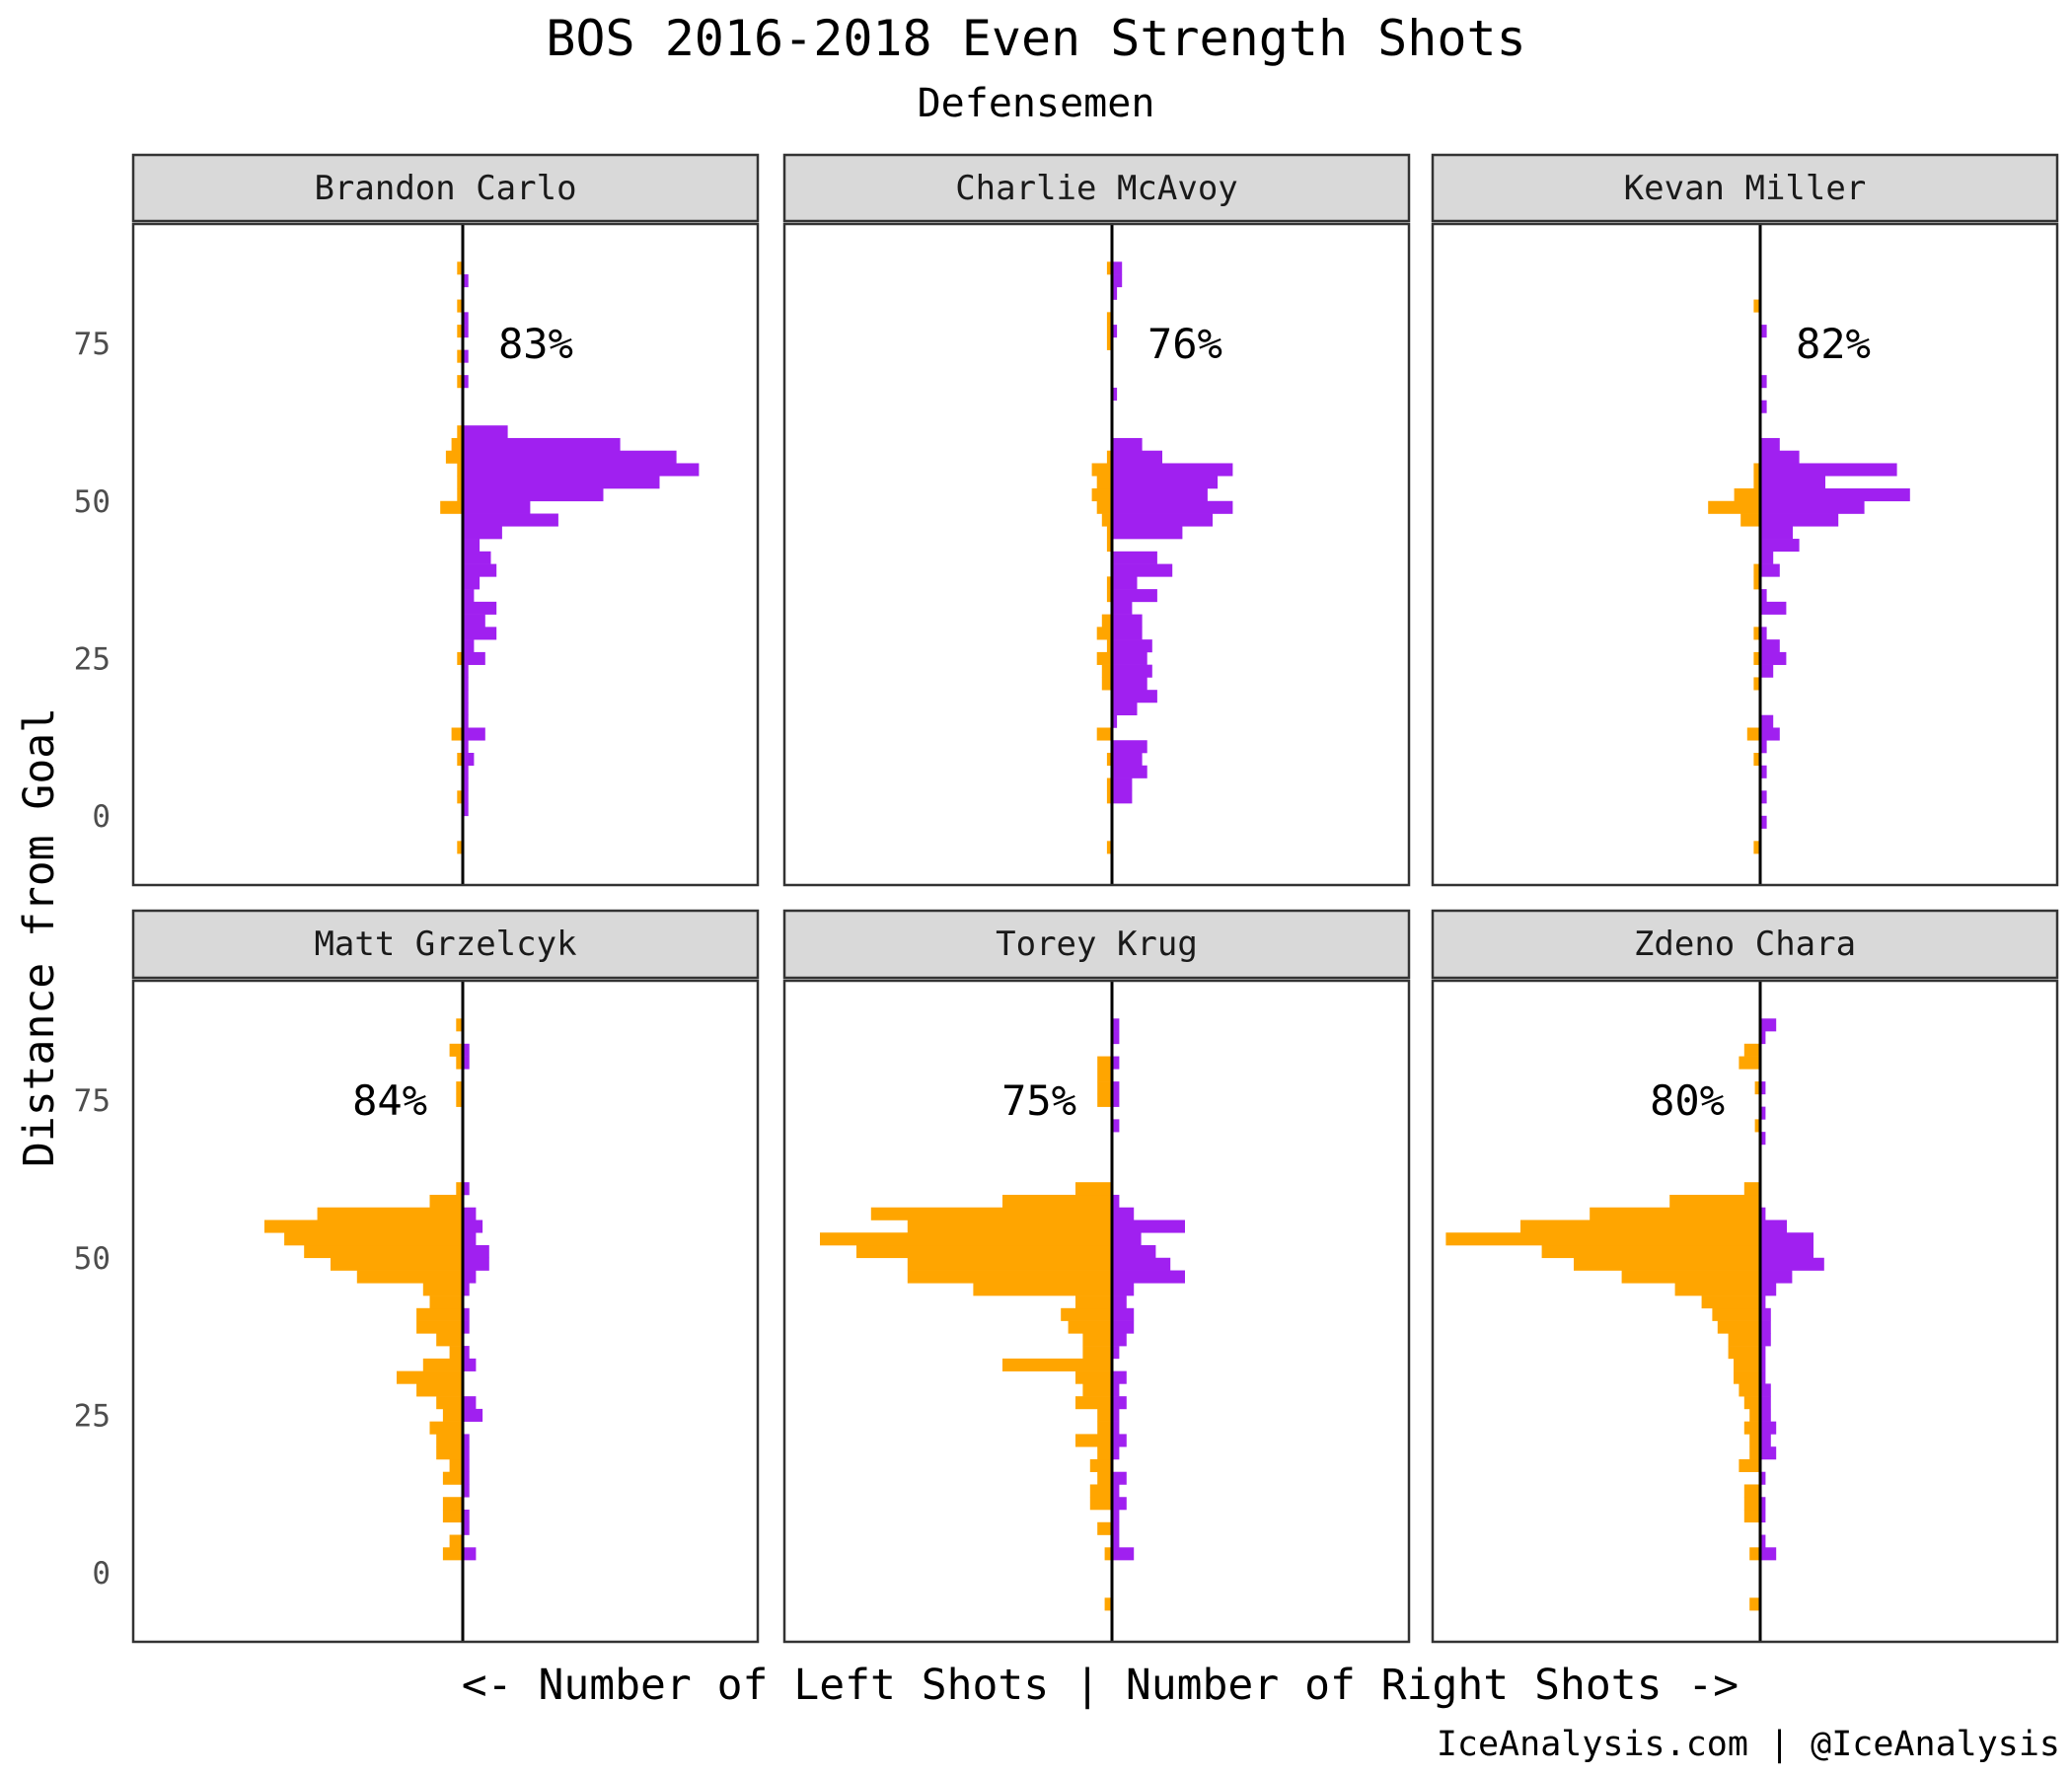 Image resolution: width=2072 pixels, height=1776 pixels. Describe the element at coordinates (102, 817) in the screenshot. I see `y-tick-label: 0` at that location.